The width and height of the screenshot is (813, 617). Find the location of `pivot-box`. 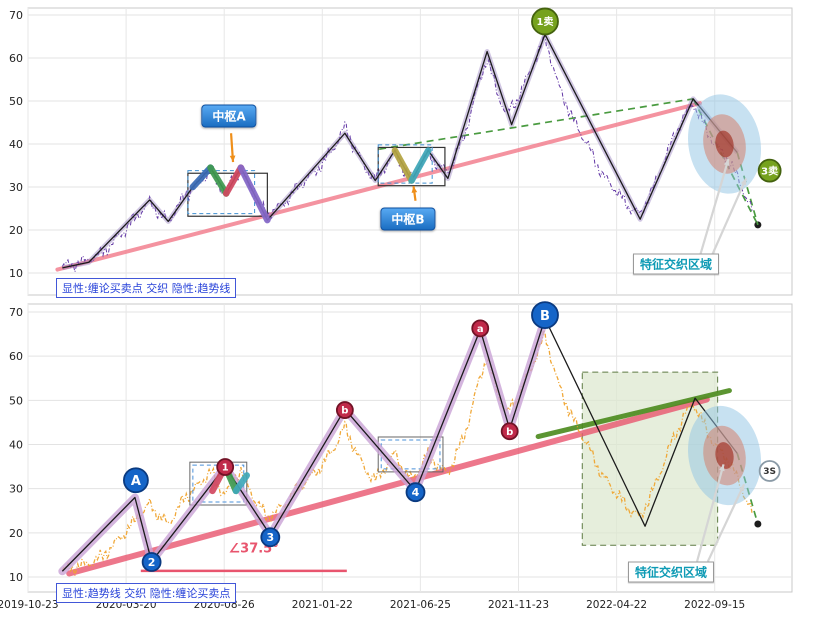

pivot-box is located at coordinates (410, 454).